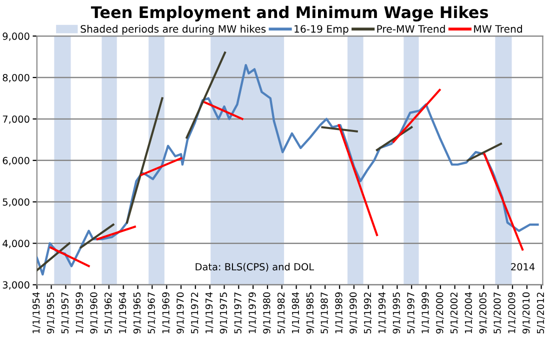  I want to click on x-tick-label: 9/1/1965, so click(137, 313).